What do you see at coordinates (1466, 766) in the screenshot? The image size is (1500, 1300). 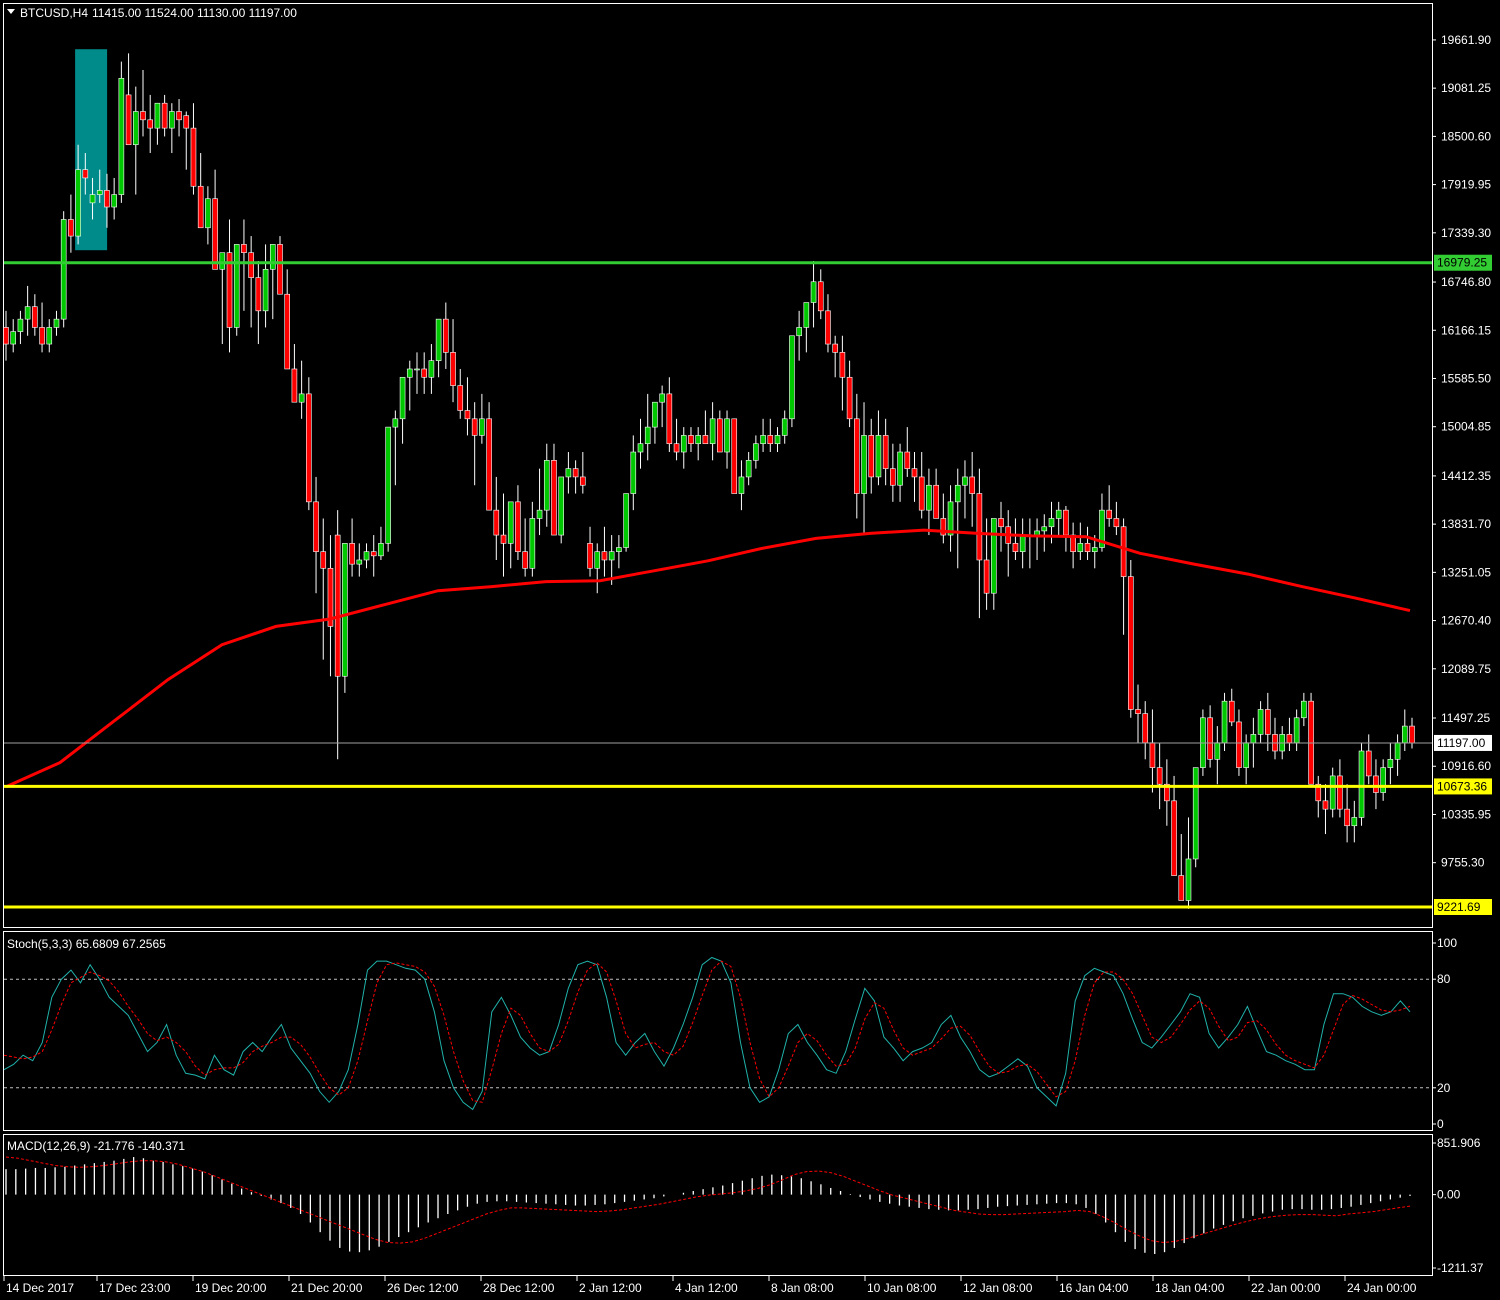 I see `price-tick-label: 10916.60` at bounding box center [1466, 766].